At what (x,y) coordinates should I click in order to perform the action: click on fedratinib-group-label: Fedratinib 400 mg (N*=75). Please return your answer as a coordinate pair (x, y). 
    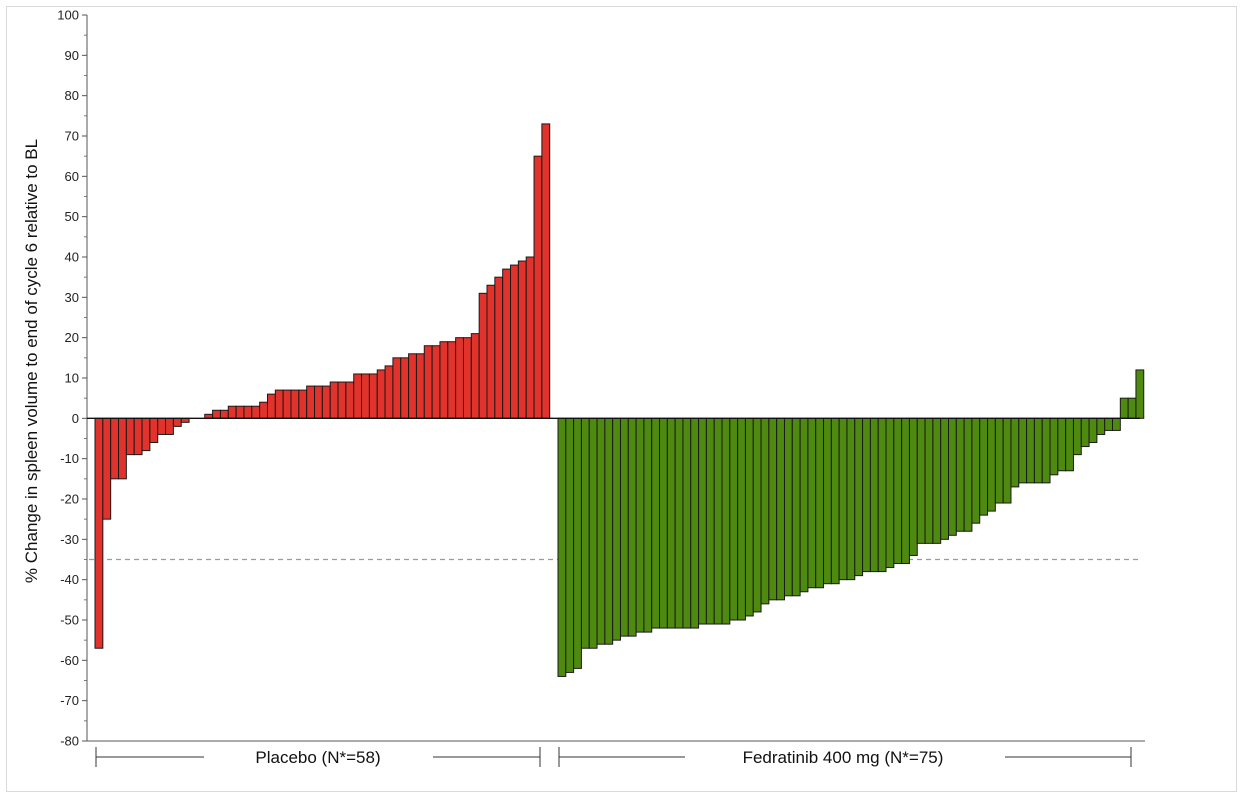
    Looking at the image, I should click on (843, 757).